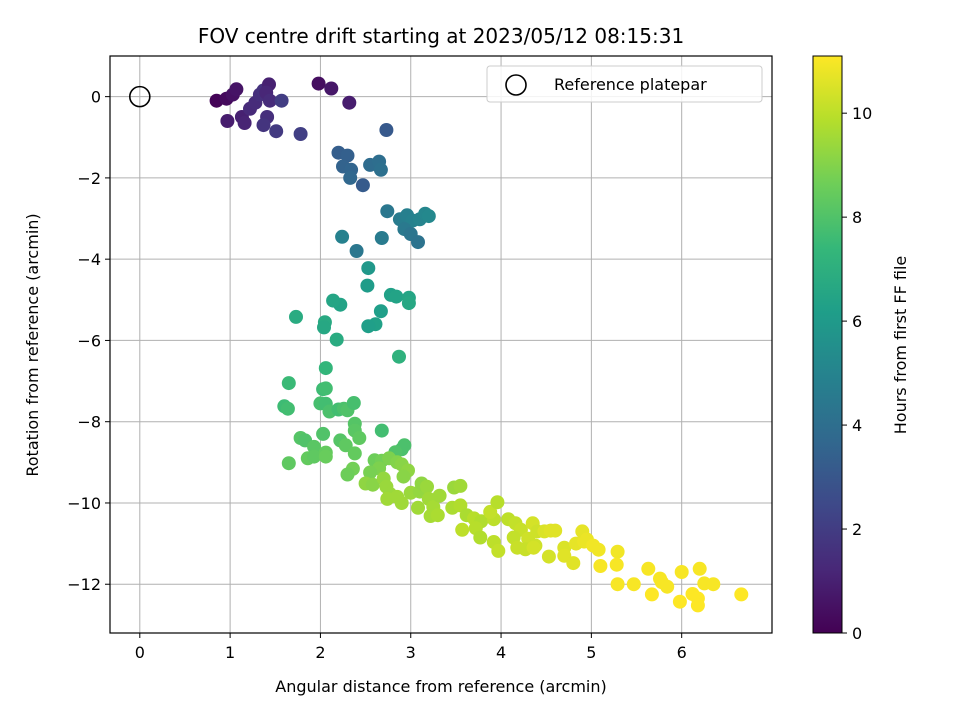 This screenshot has height=720, width=960. Describe the element at coordinates (140, 96) in the screenshot. I see `reference-marker` at that location.